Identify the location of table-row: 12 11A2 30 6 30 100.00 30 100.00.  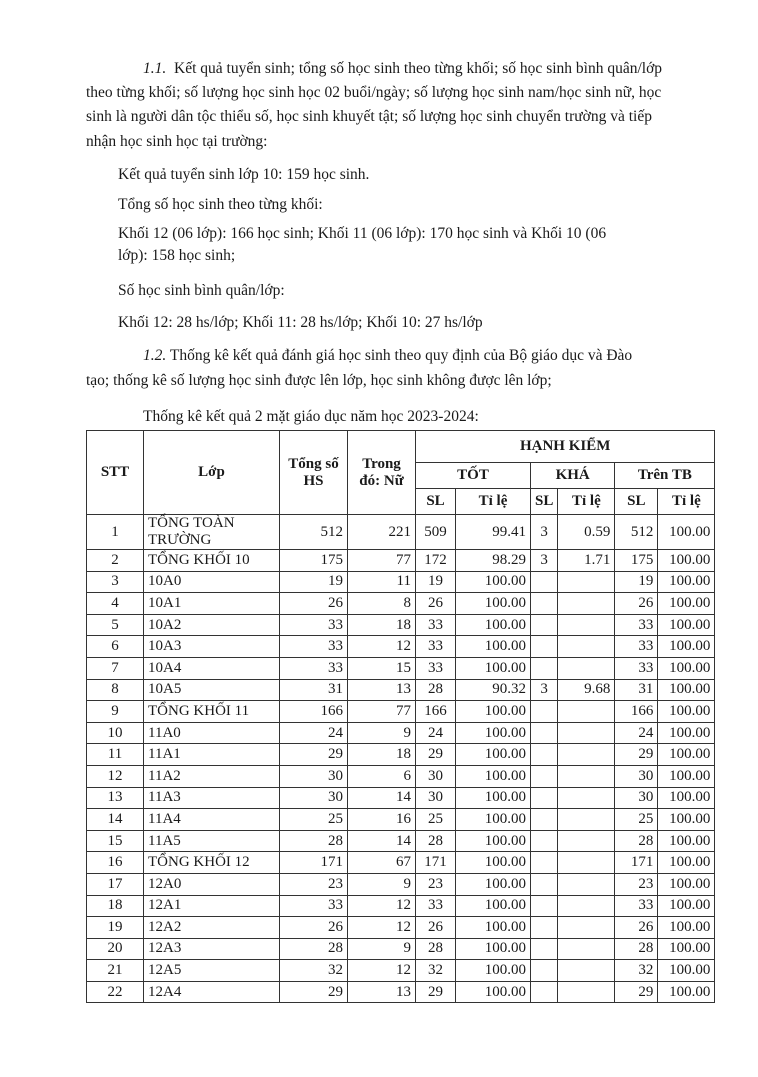
(401, 776).